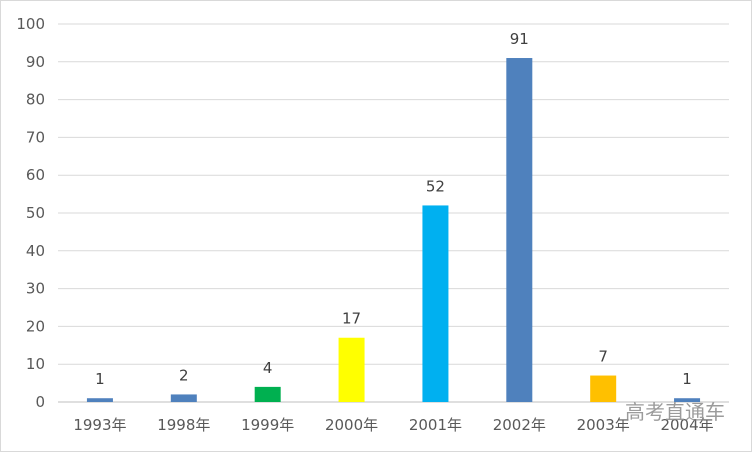  Describe the element at coordinates (99, 425) in the screenshot. I see `x-tick-label: 1993年` at that location.